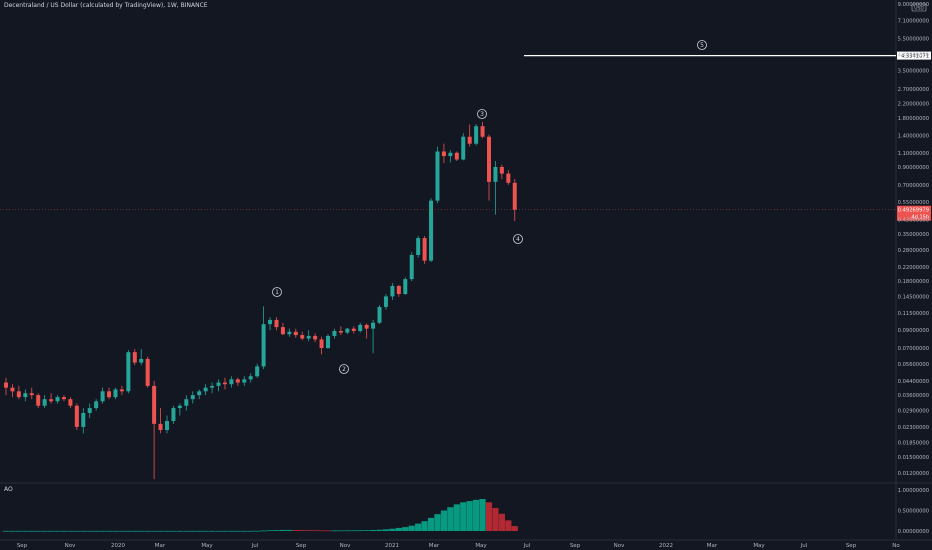 The width and height of the screenshot is (932, 550). Describe the element at coordinates (913, 251) in the screenshot. I see `price-axis-tick: 0.28000000` at that location.